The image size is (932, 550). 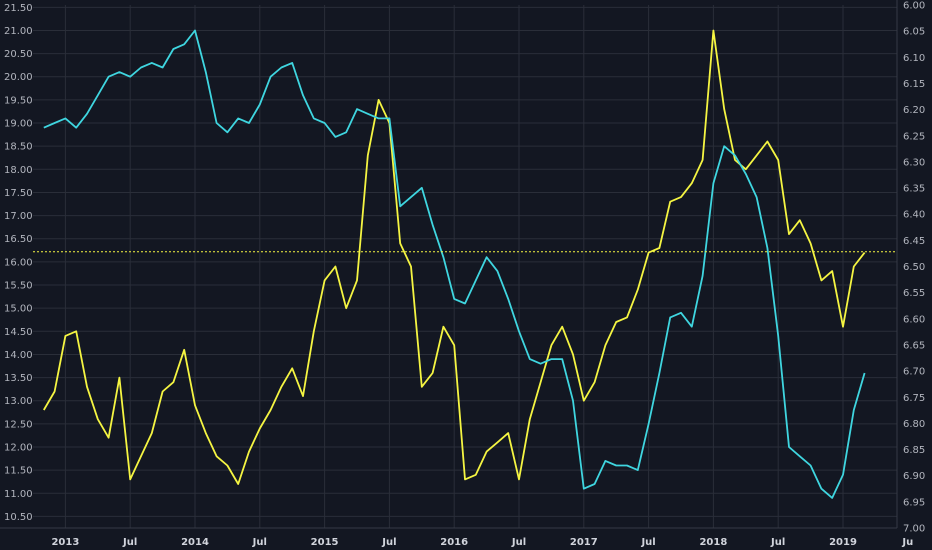 I want to click on right-tick-label: 6.95, so click(x=914, y=502).